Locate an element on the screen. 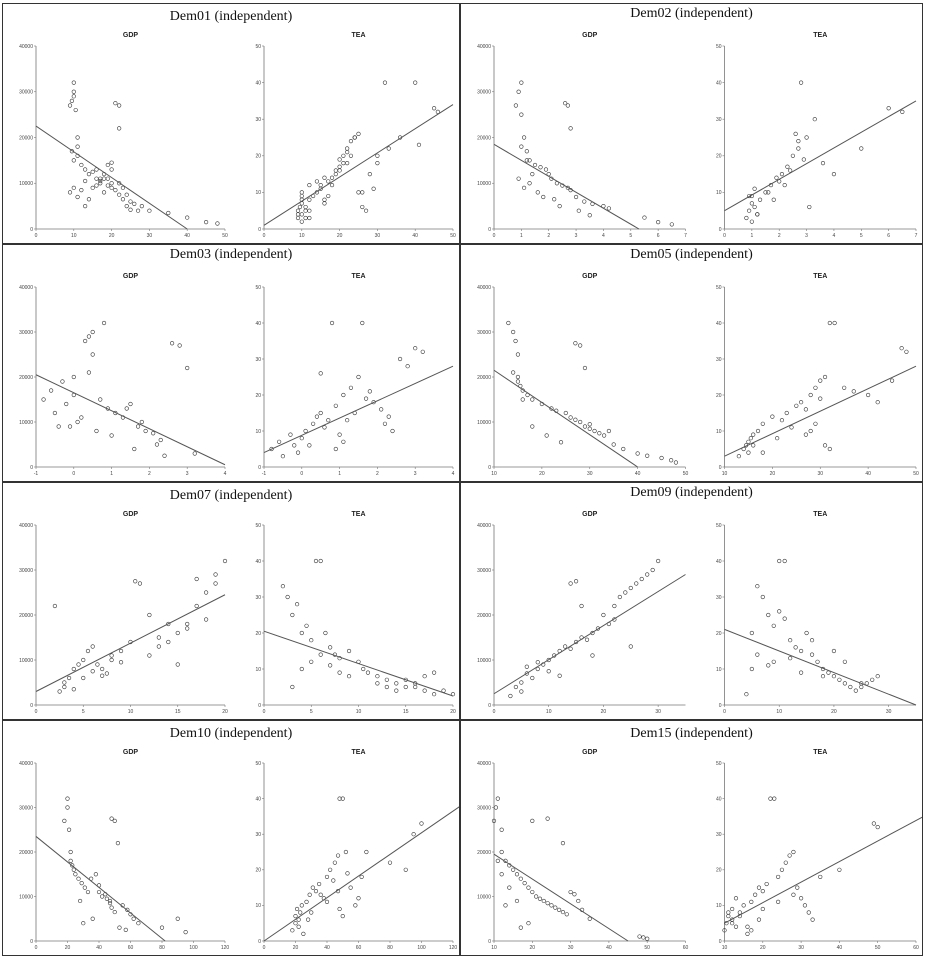 The height and width of the screenshot is (958, 927). x-tick-label: 40 is located at coordinates (415, 236).